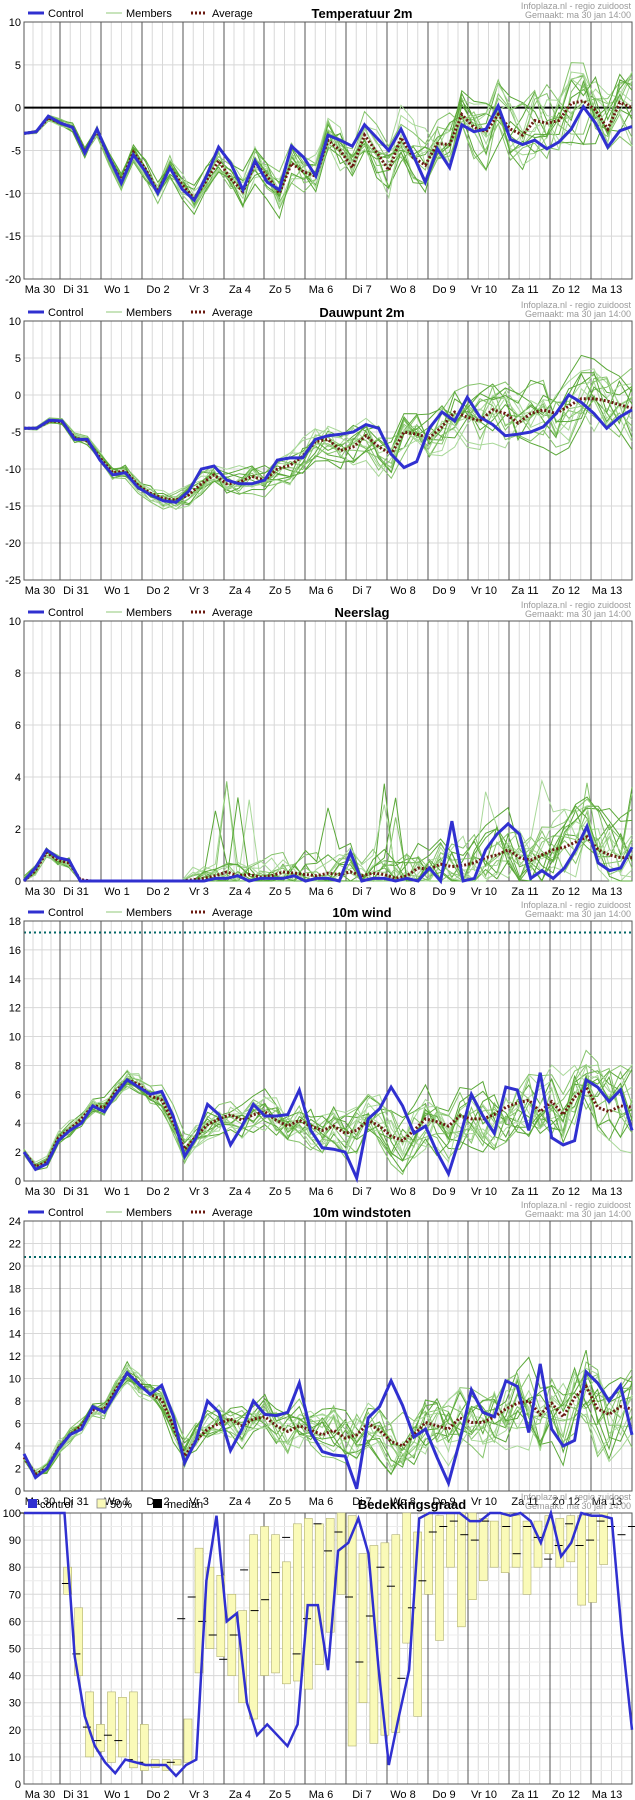 Image resolution: width=635 pixels, height=1800 pixels. Describe the element at coordinates (524, 892) in the screenshot. I see `x-day-label: Za 11` at that location.